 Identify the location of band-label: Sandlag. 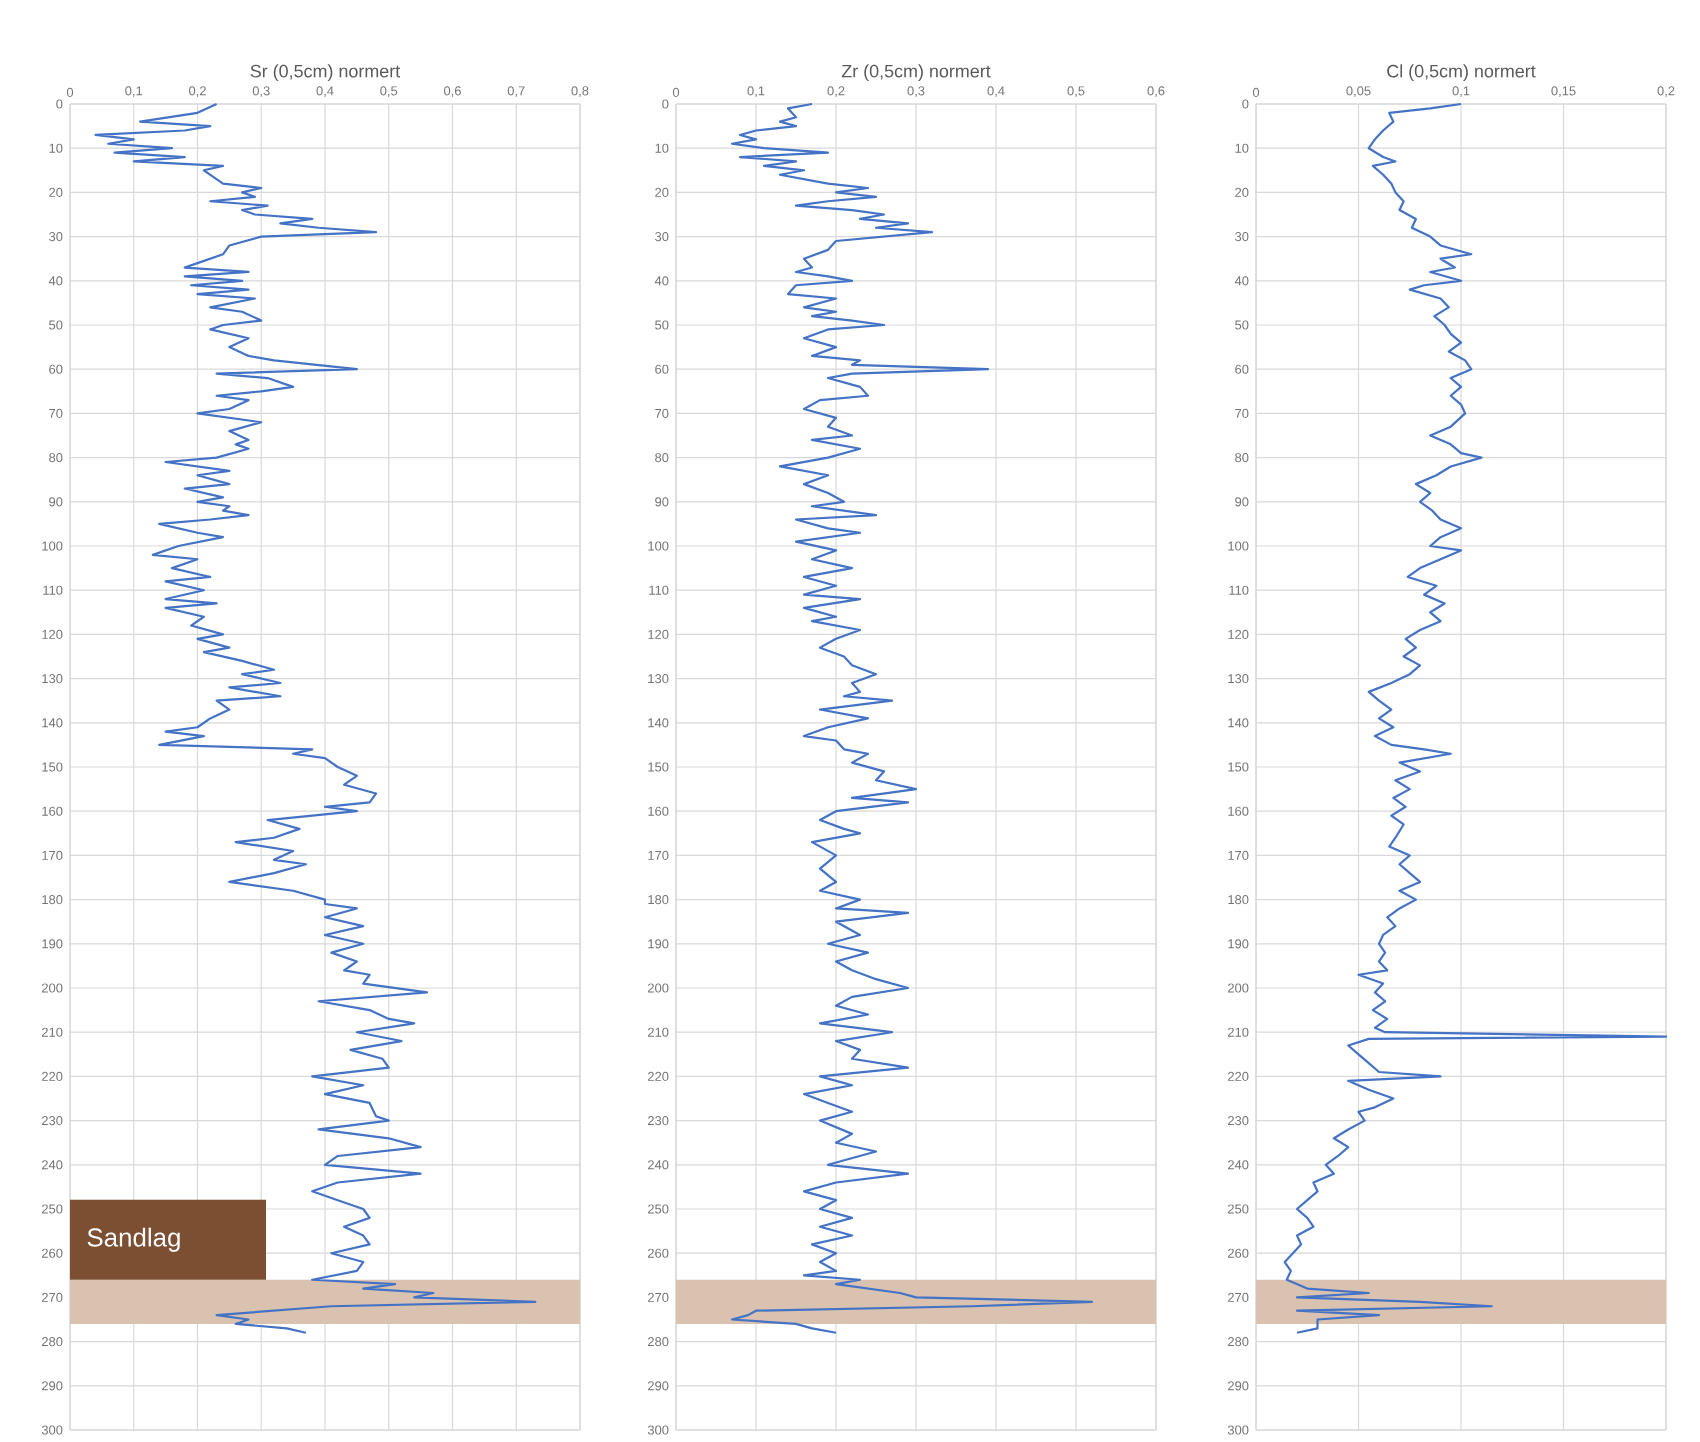
(133, 1240).